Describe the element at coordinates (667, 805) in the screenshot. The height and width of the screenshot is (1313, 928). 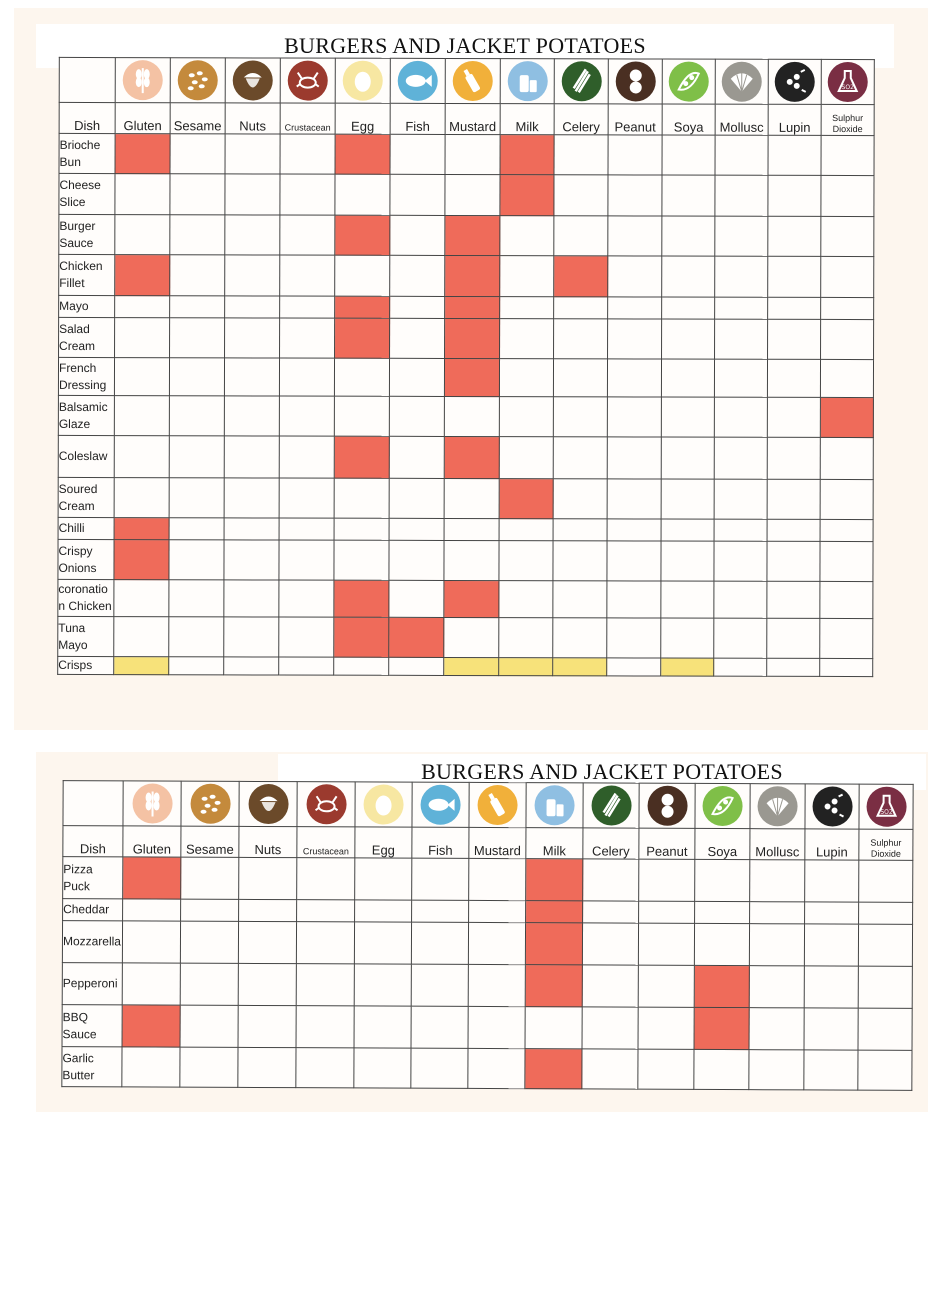
I see `peanut-icon` at that location.